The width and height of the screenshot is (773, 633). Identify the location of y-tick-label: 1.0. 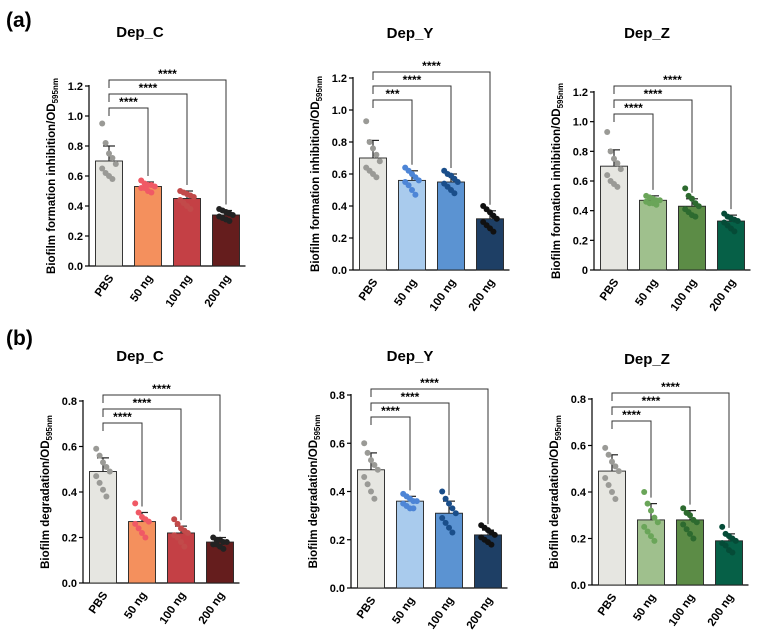
(580, 123).